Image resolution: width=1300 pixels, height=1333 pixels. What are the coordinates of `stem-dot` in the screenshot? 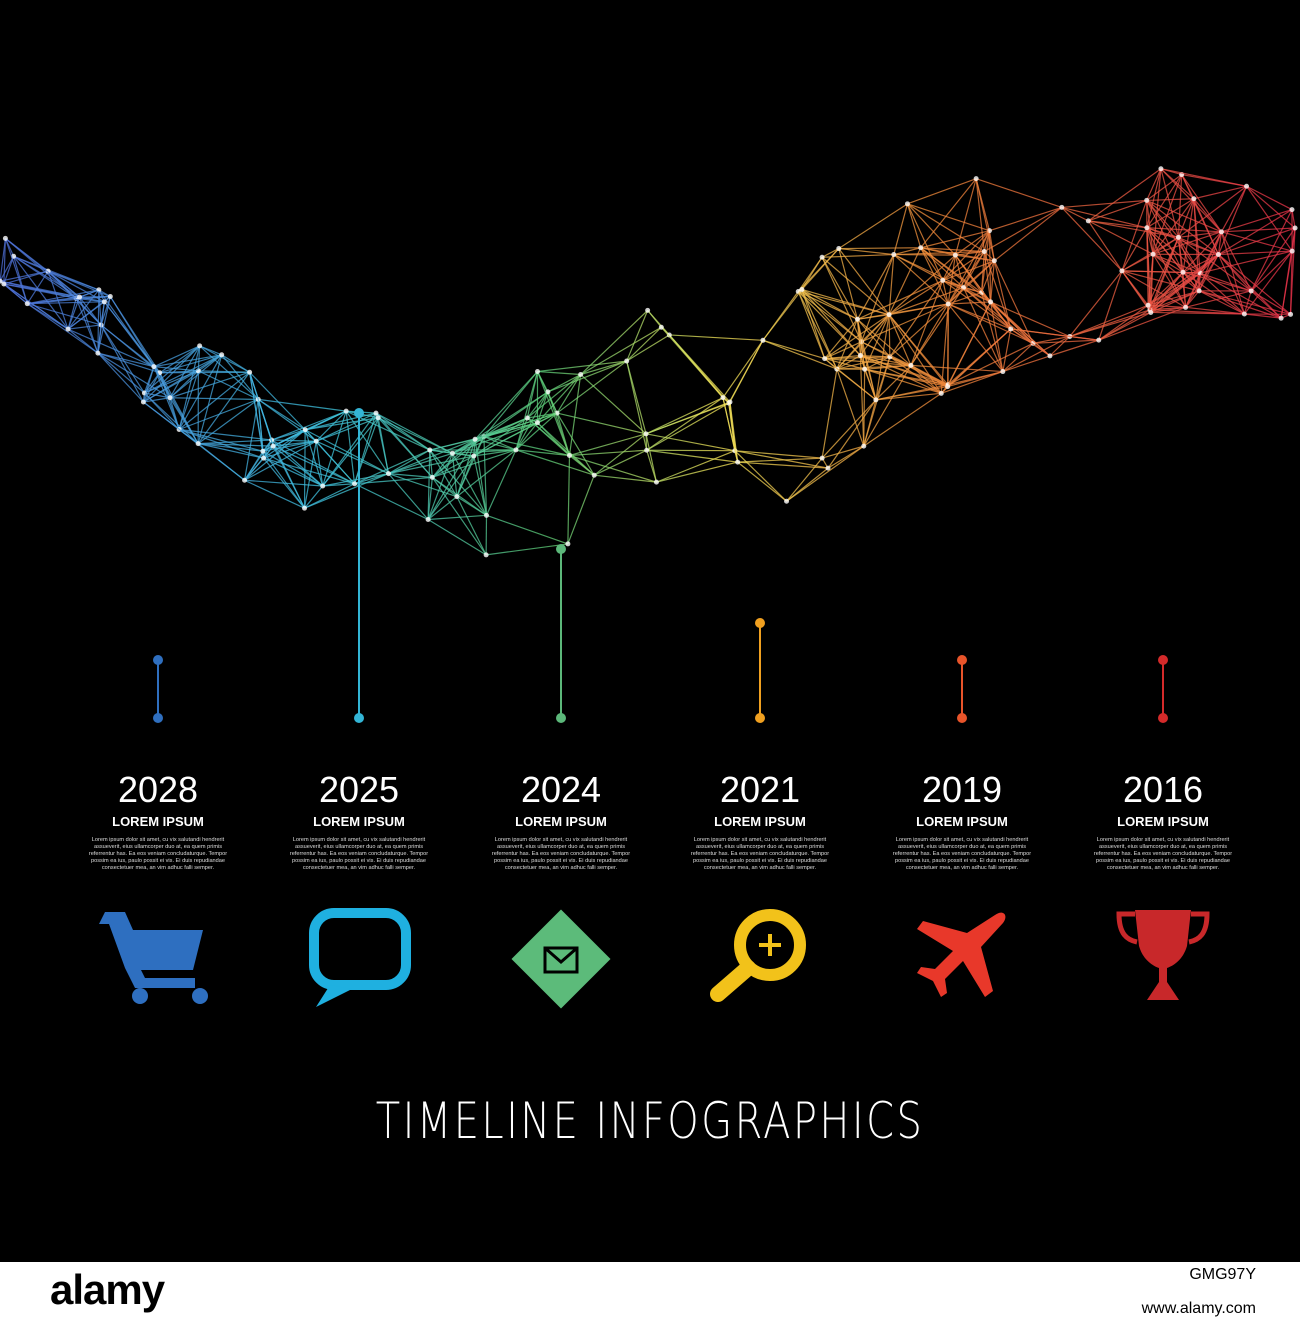 It's located at (760, 718).